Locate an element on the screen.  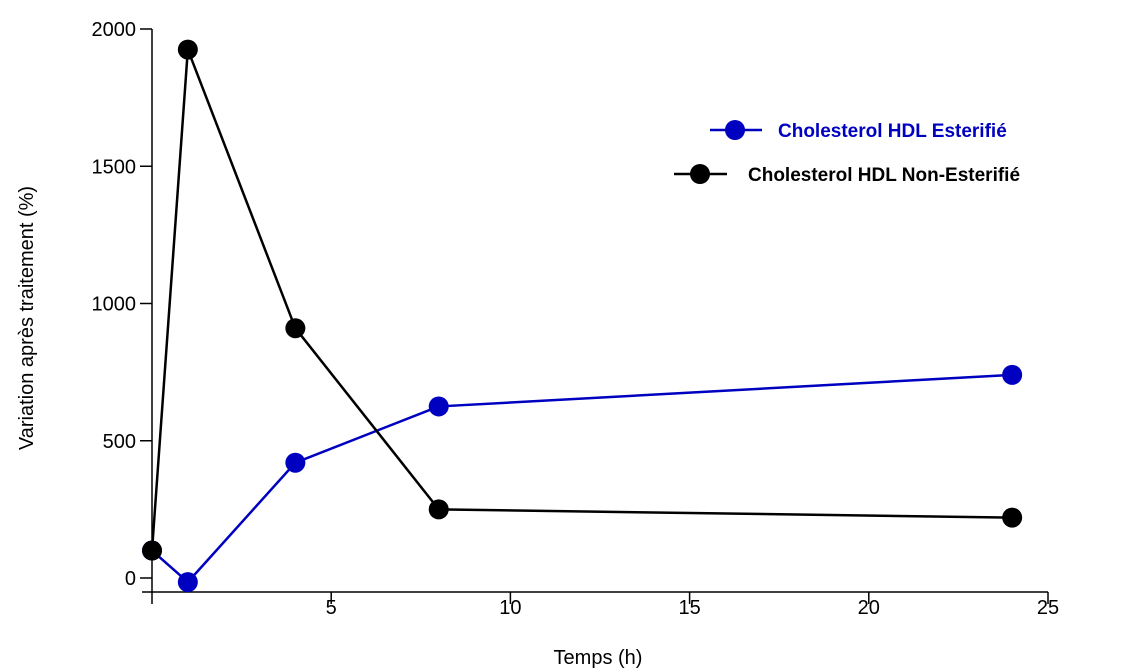
x-tick-label: 15 is located at coordinates (689, 608).